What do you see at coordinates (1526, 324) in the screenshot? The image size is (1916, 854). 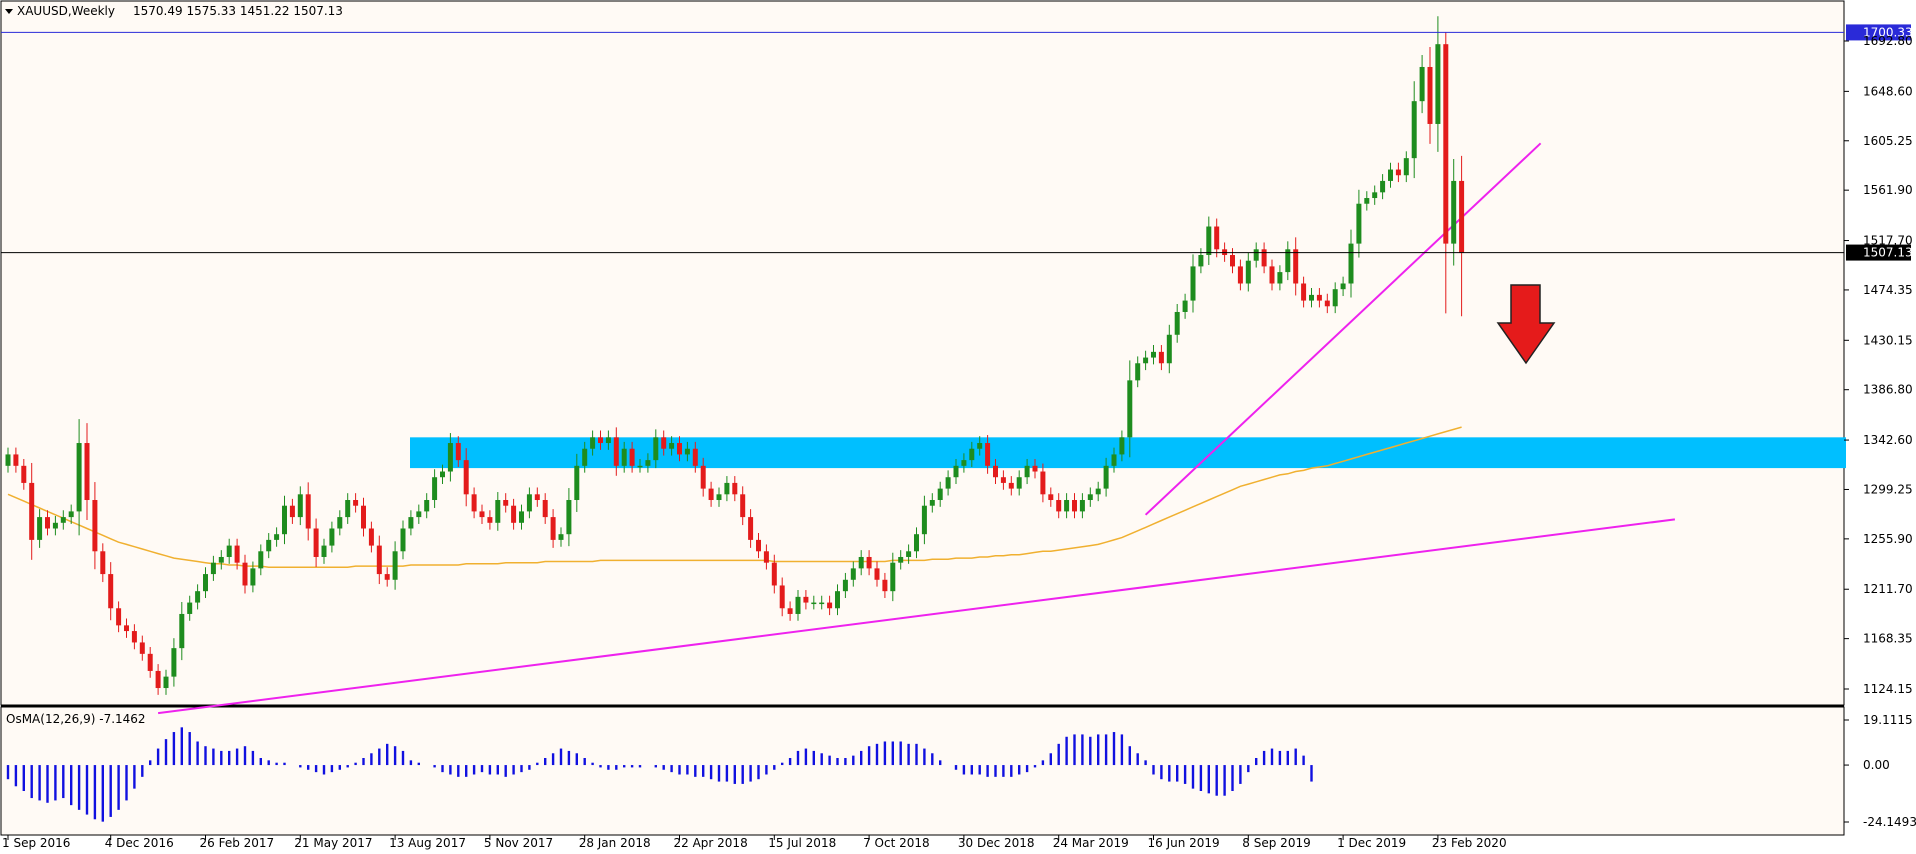 I see `down-arrow-icon` at bounding box center [1526, 324].